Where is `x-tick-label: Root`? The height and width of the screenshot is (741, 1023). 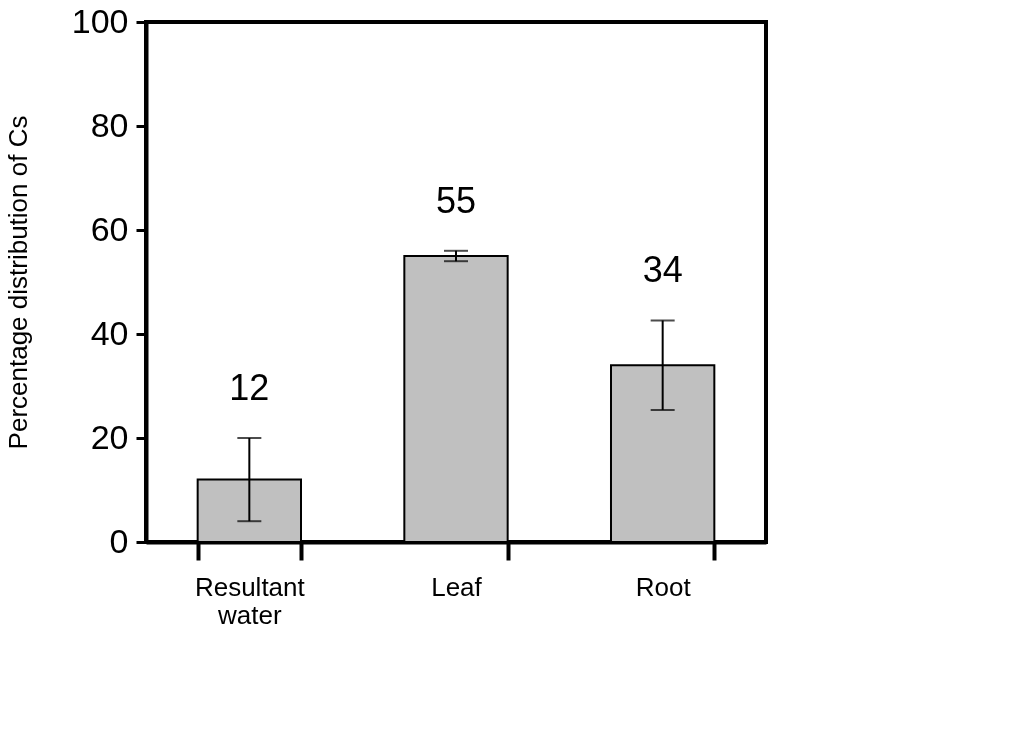 x-tick-label: Root is located at coordinates (663, 586).